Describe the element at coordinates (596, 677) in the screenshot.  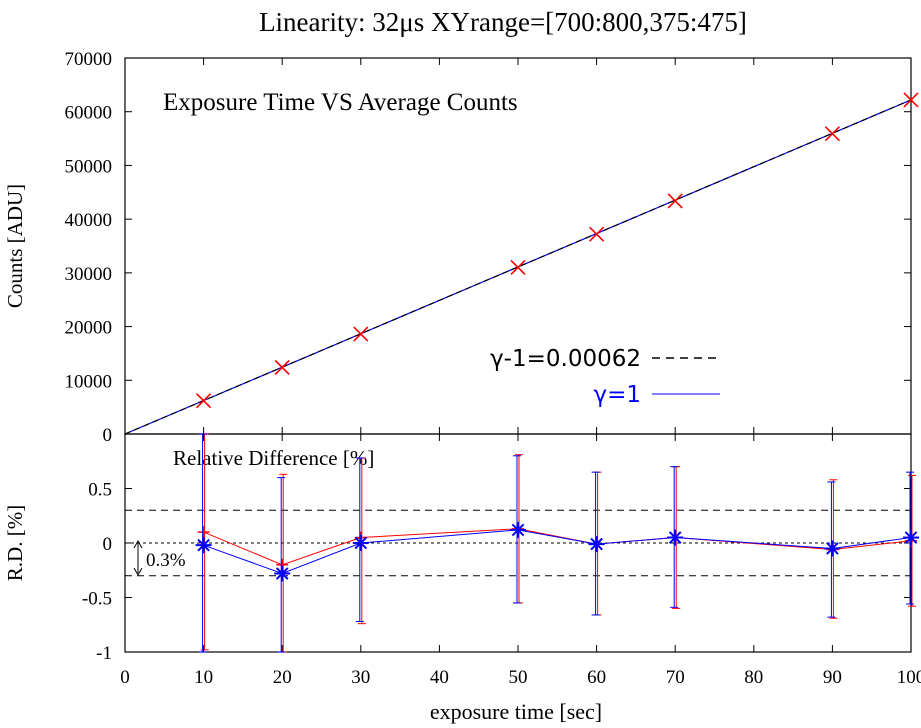
I see `x-tick-label: 60` at that location.